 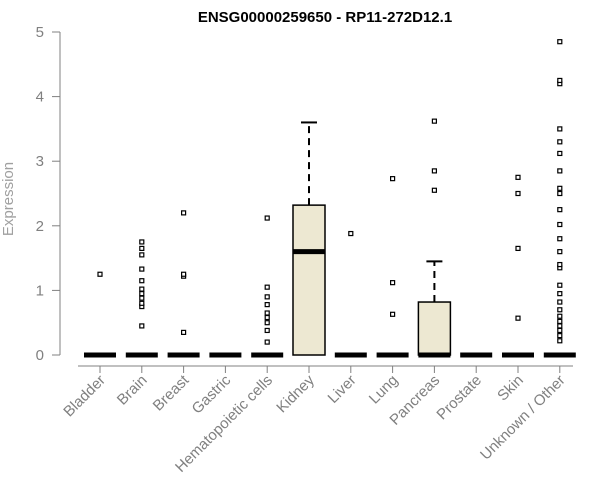 I want to click on x-tick-label: Lung, so click(x=384, y=390).